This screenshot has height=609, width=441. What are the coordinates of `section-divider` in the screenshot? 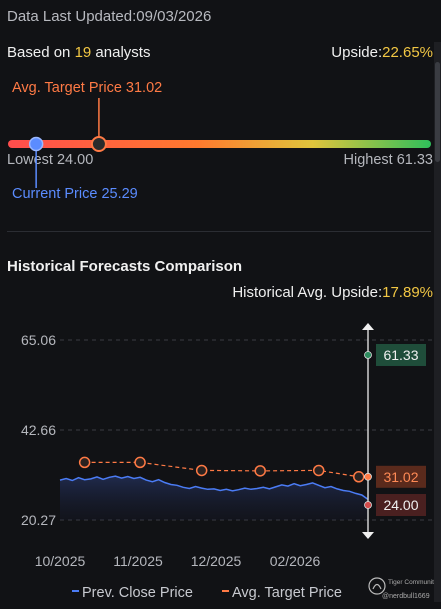 It's located at (219, 231).